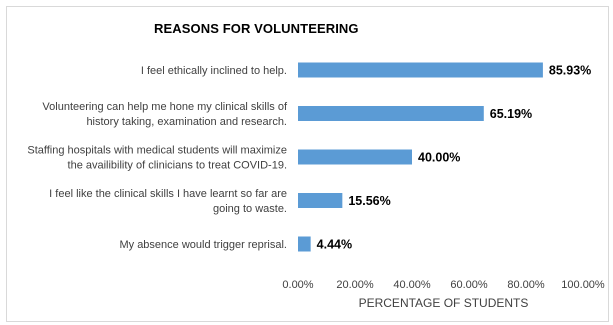 The image size is (613, 325). Describe the element at coordinates (444, 303) in the screenshot. I see `x-axis-title: PERCENTAGE OF STUDENTS` at that location.